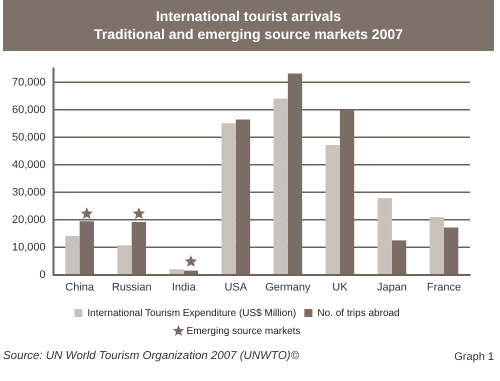 Image resolution: width=500 pixels, height=381 pixels. What do you see at coordinates (248, 16) in the screenshot?
I see `chart-title: International tourist arrivals` at bounding box center [248, 16].